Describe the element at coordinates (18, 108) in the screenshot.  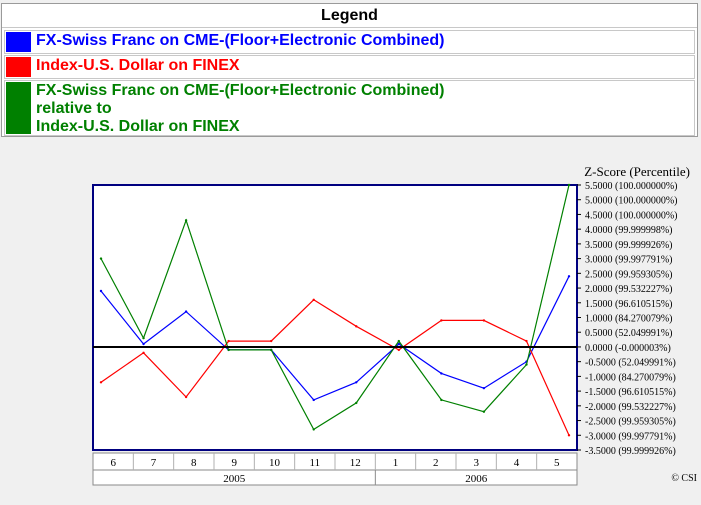
I see `legend-swatch-green` at that location.